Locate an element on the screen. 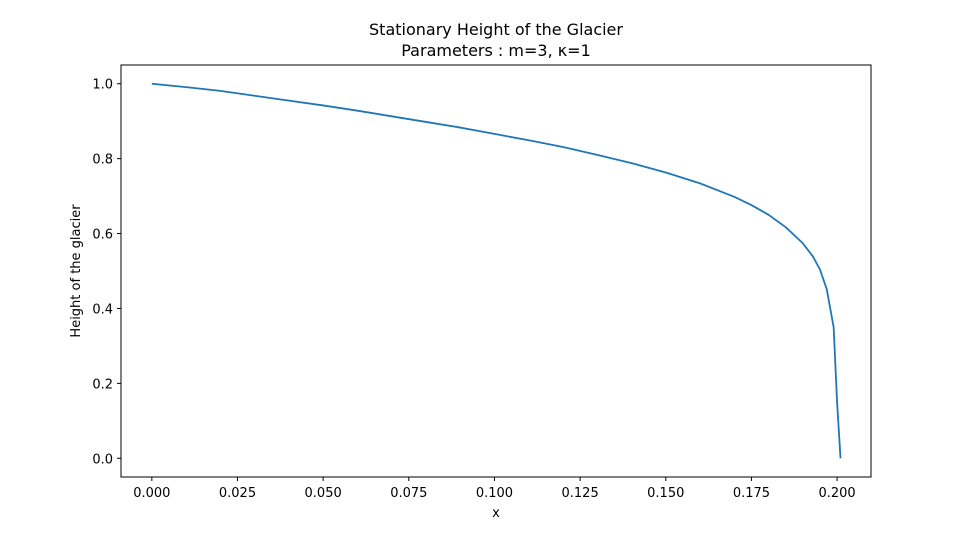 Image resolution: width=968 pixels, height=536 pixels. x-tick-label: 0.025 is located at coordinates (237, 493).